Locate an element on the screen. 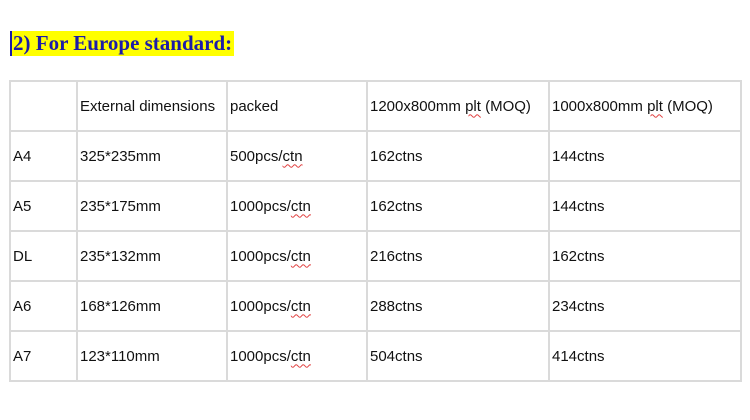 The width and height of the screenshot is (750, 420). cell-plt-1200x800: 504ctns is located at coordinates (458, 356).